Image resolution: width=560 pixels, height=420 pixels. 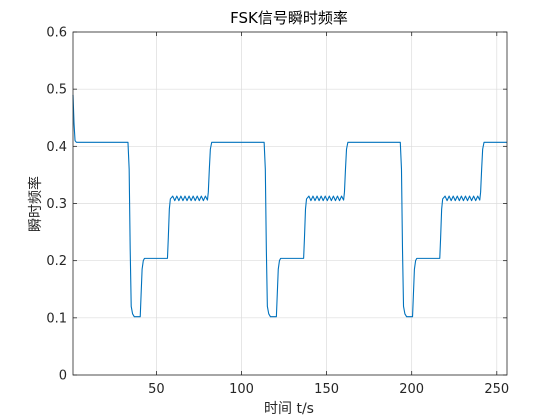 I want to click on x-axis-label: 时间 t/s, so click(x=289, y=409).